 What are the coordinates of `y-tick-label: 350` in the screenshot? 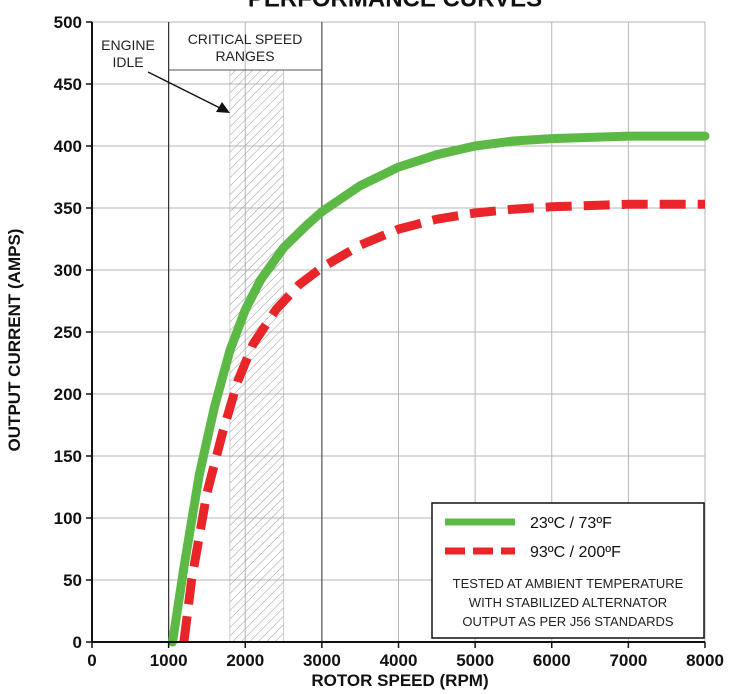 It's located at (68, 208).